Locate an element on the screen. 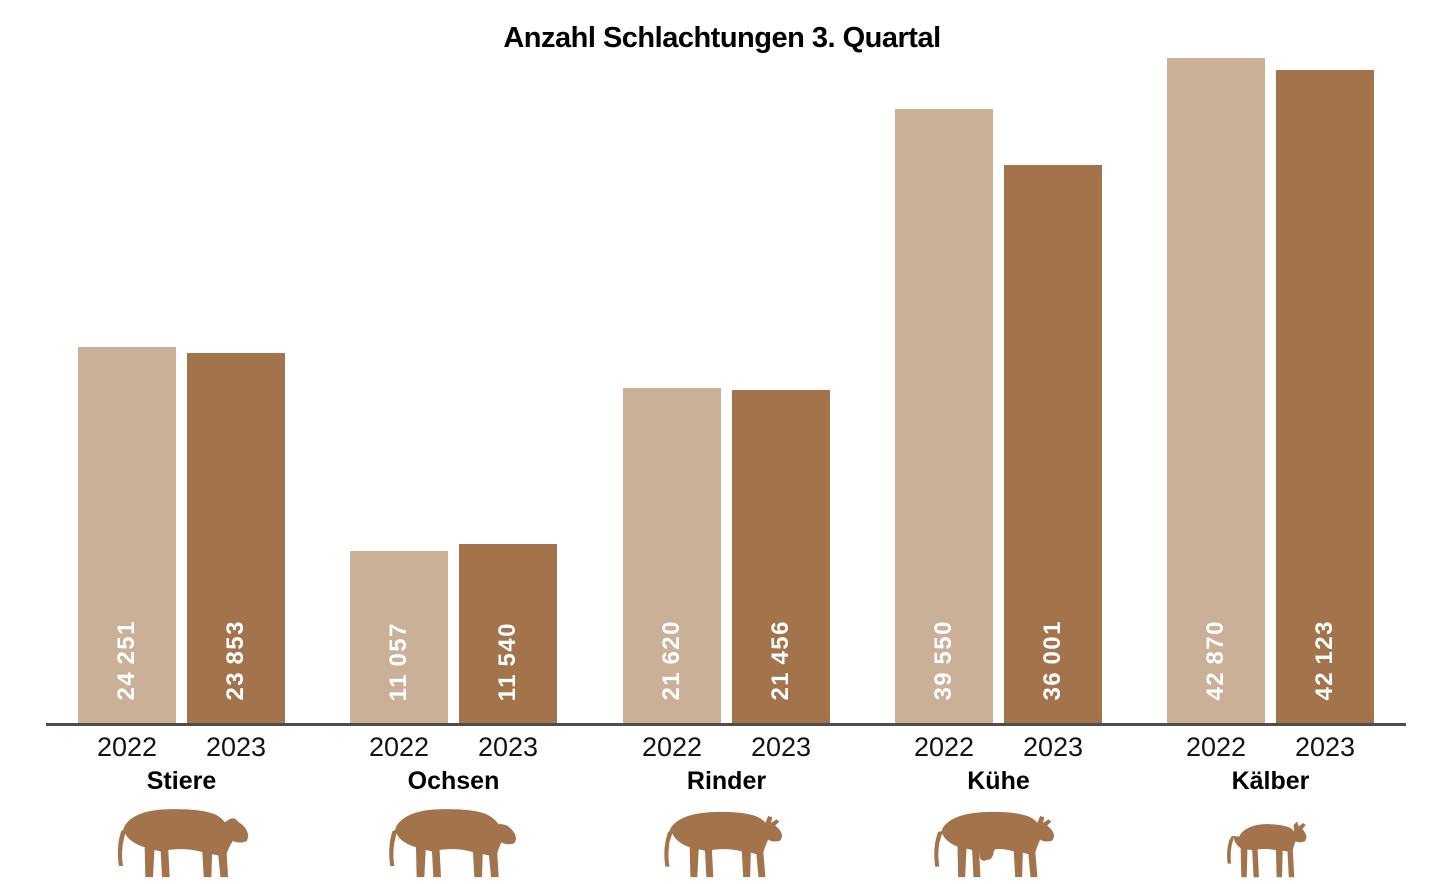 The width and height of the screenshot is (1444, 884). chart-title: Anzahl Schlachtungen 3. Quartal is located at coordinates (722, 38).